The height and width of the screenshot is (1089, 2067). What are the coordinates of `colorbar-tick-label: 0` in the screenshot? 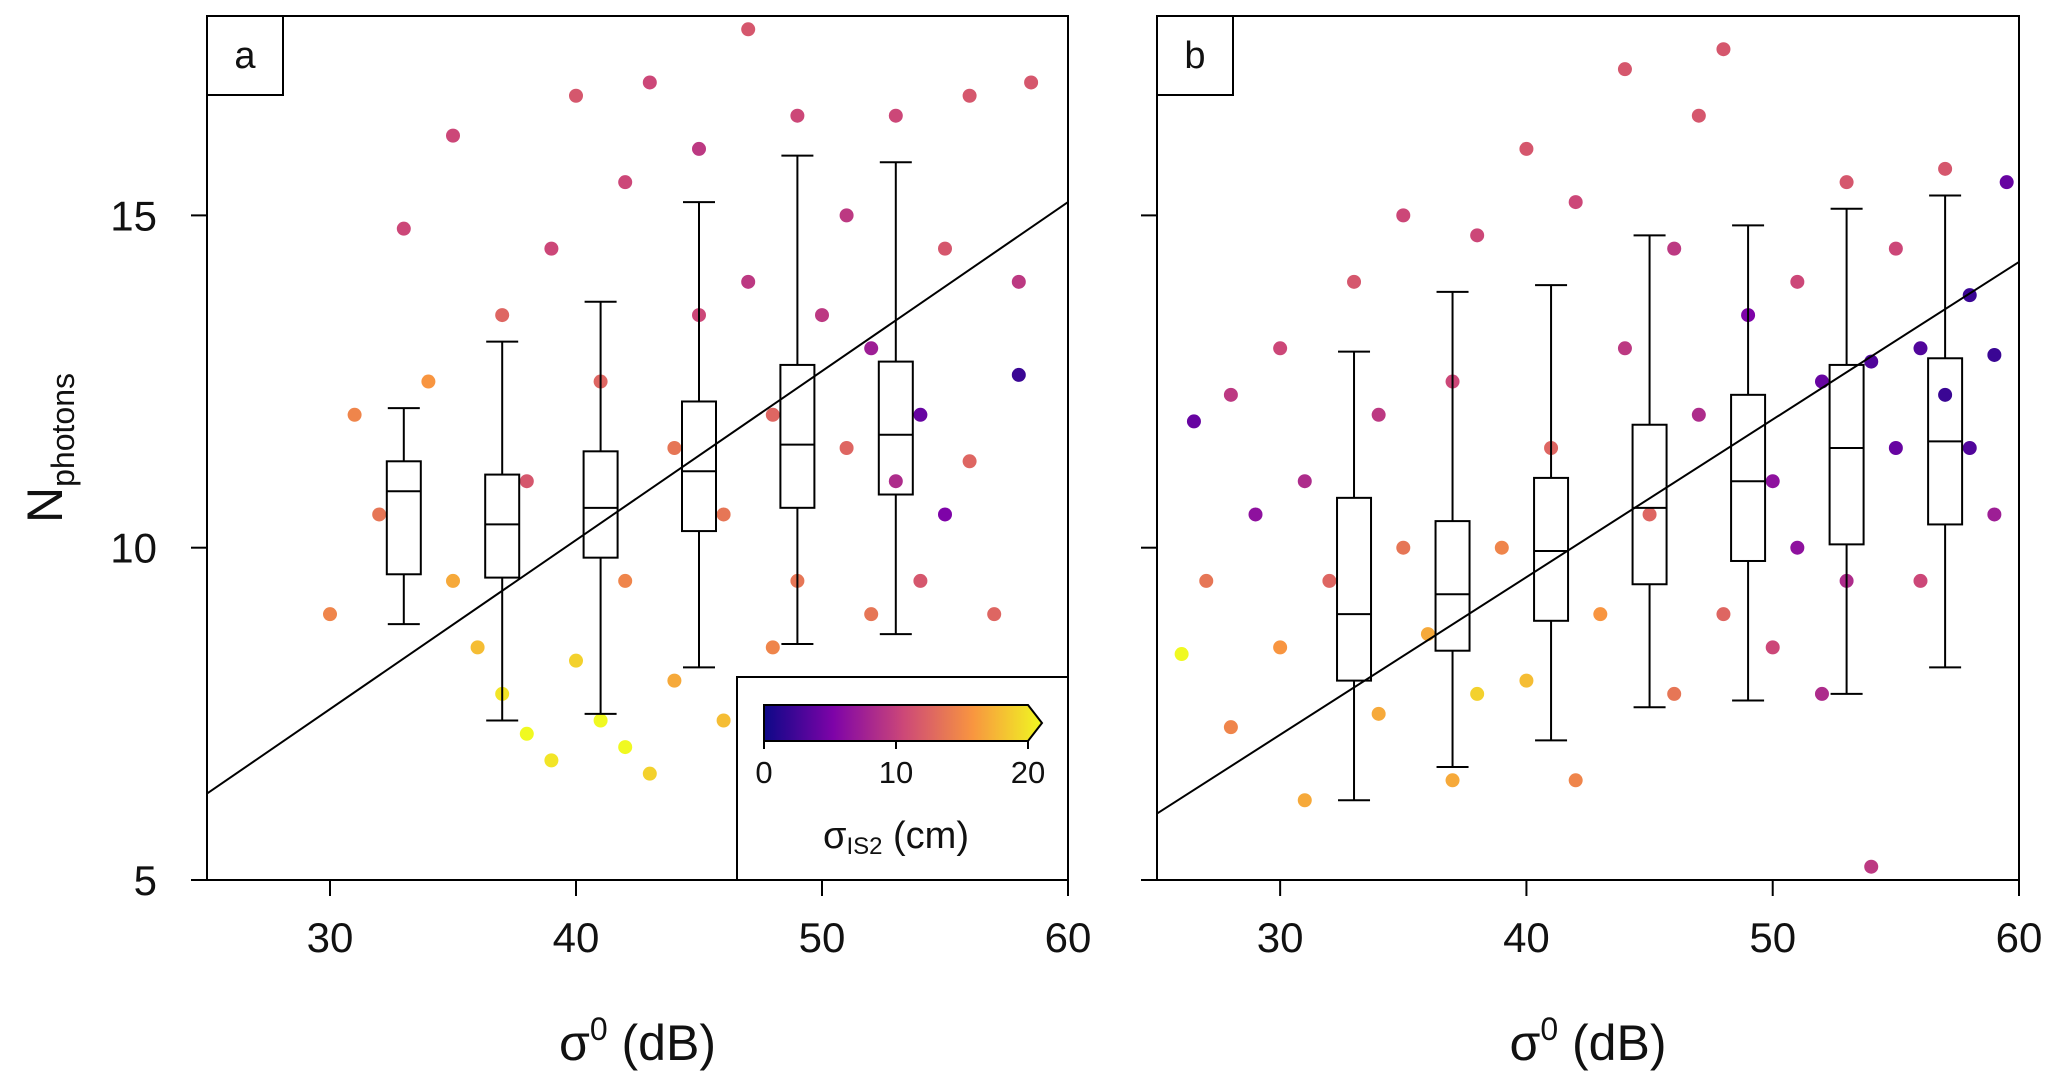 It's located at (763, 772).